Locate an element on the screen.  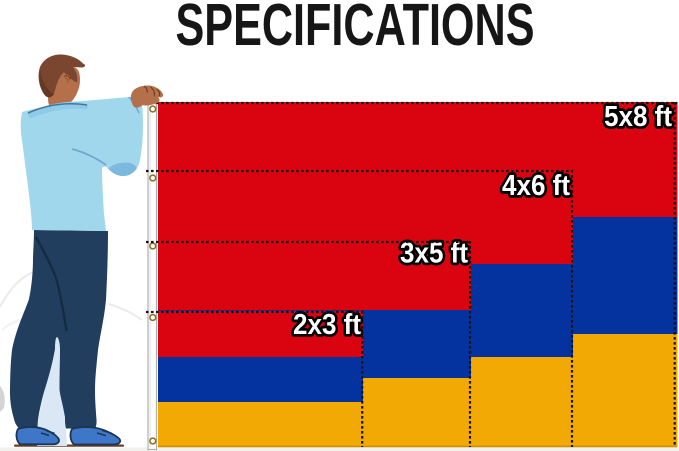
svg-text: SPECIFICATIONS is located at coordinates (355, 29).